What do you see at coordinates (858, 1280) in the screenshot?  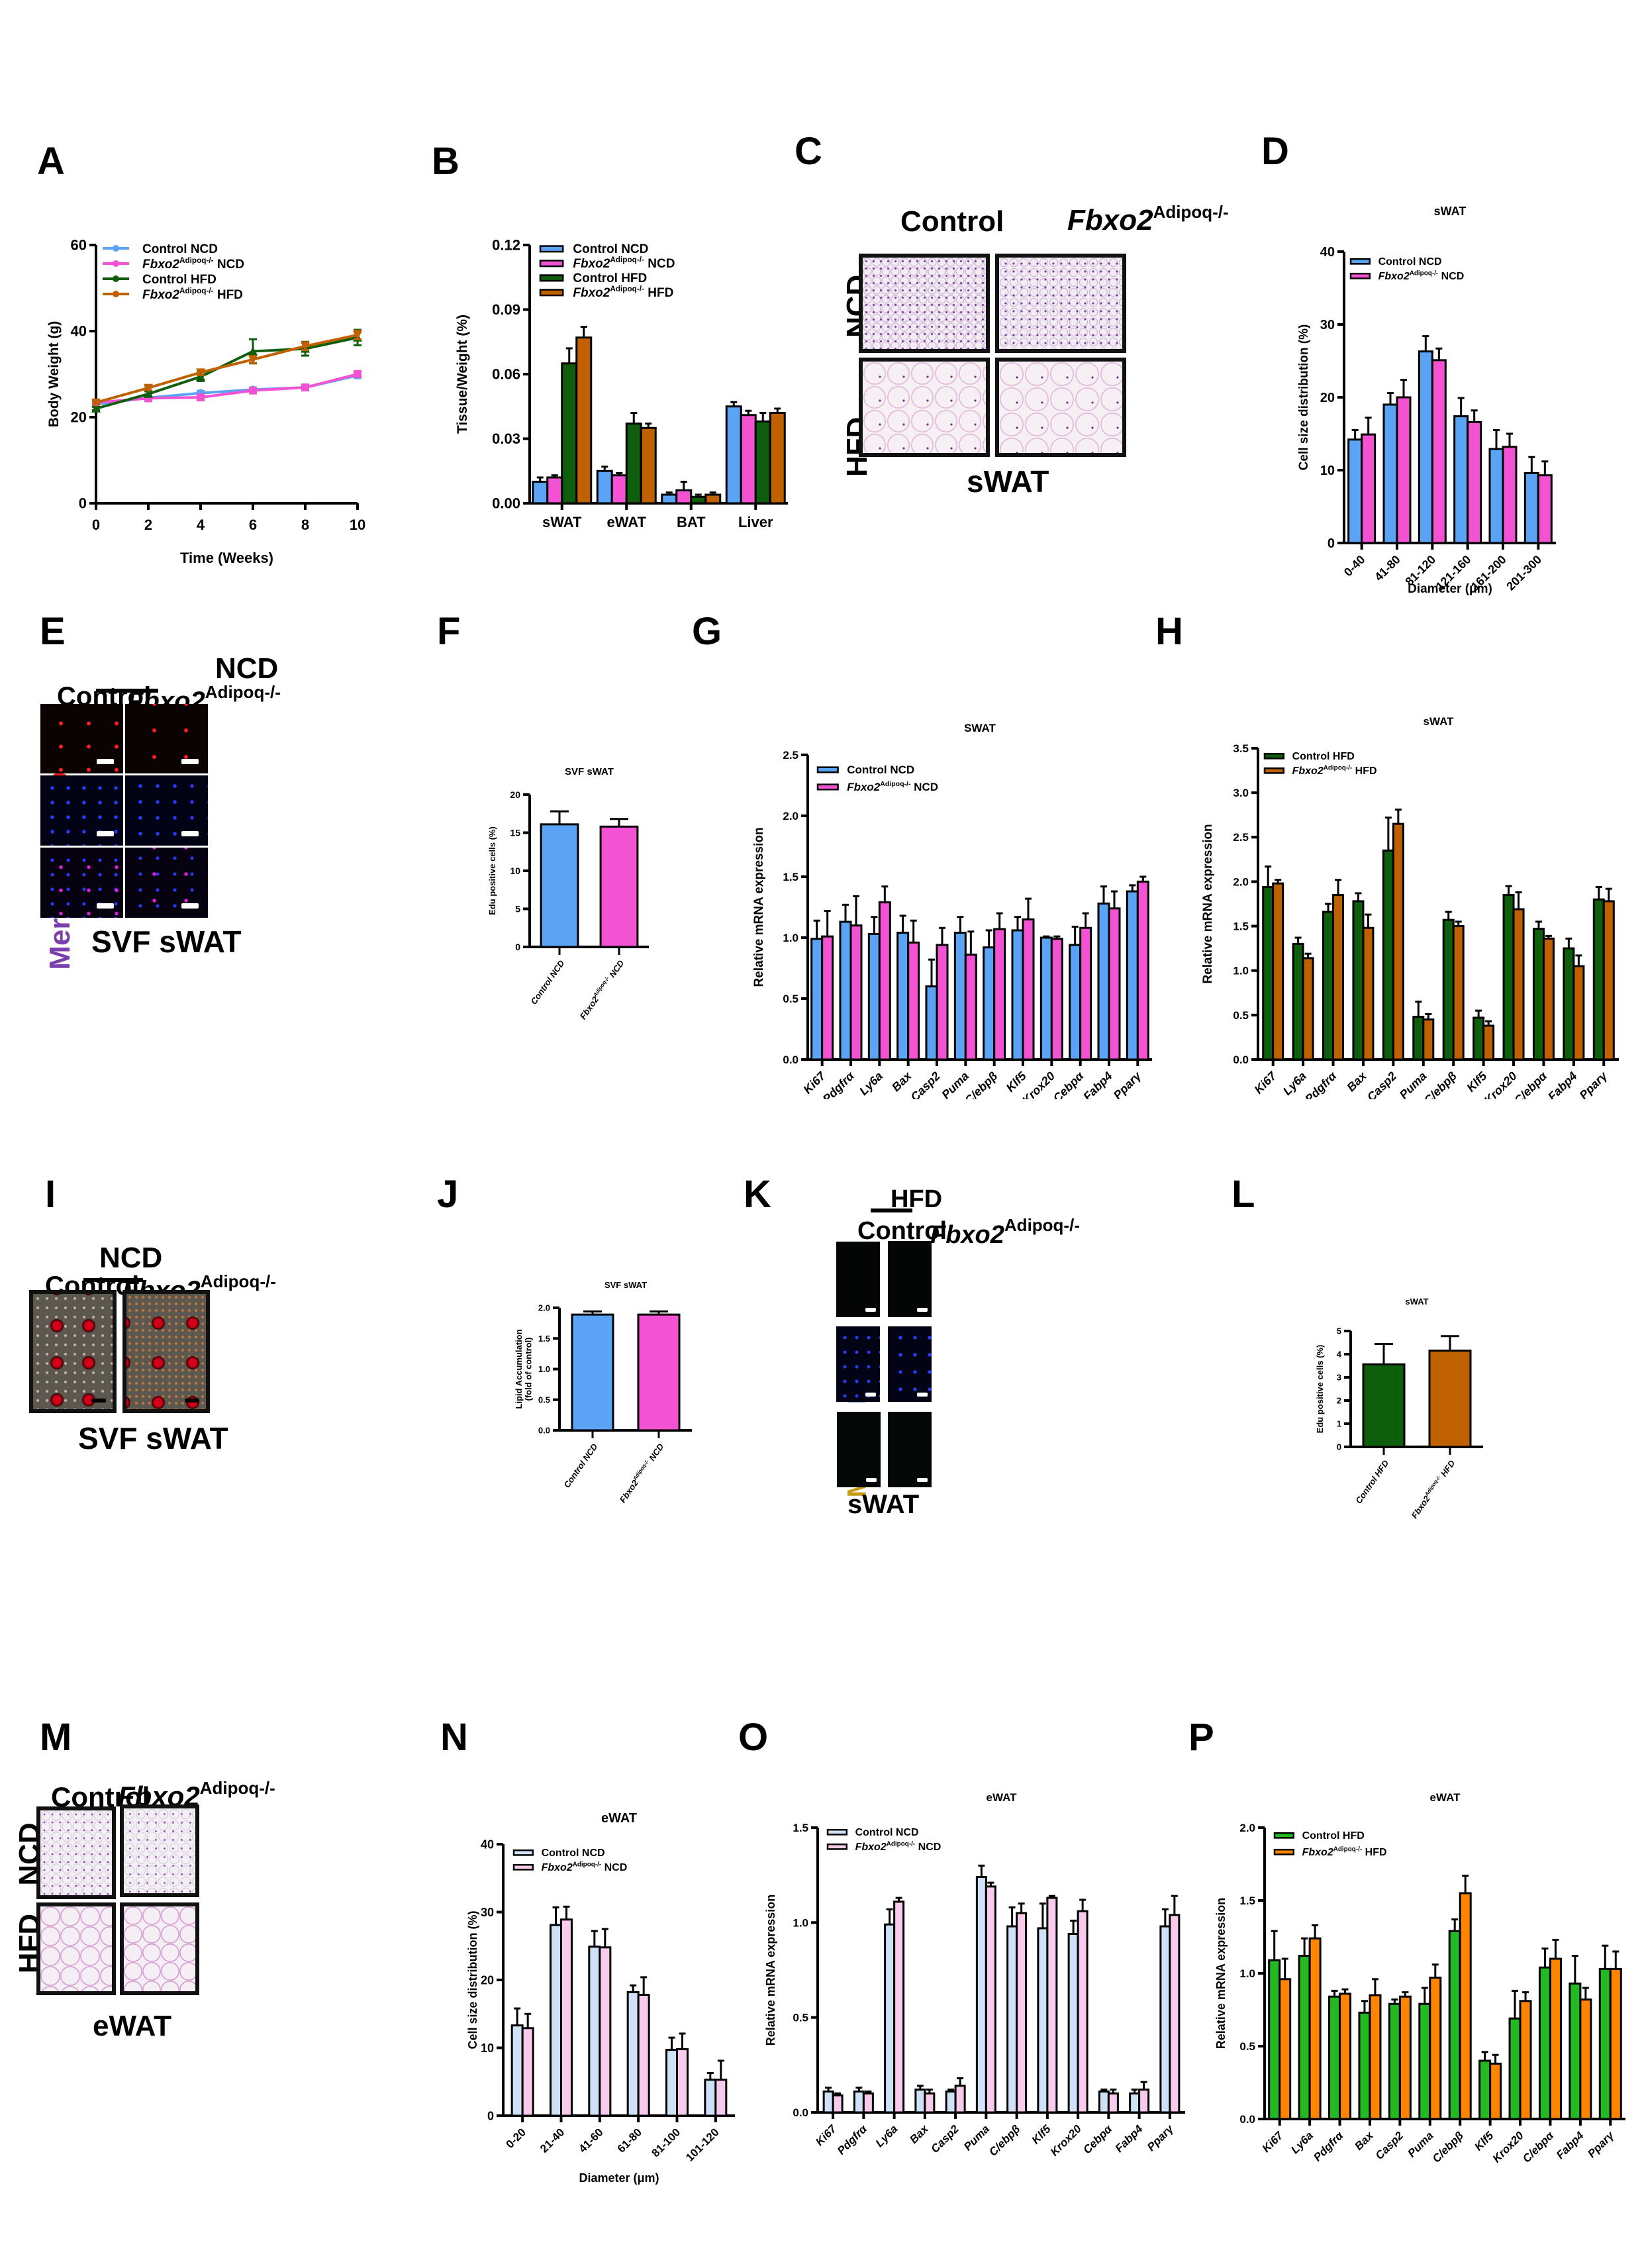 I see `image-k-edu-control` at bounding box center [858, 1280].